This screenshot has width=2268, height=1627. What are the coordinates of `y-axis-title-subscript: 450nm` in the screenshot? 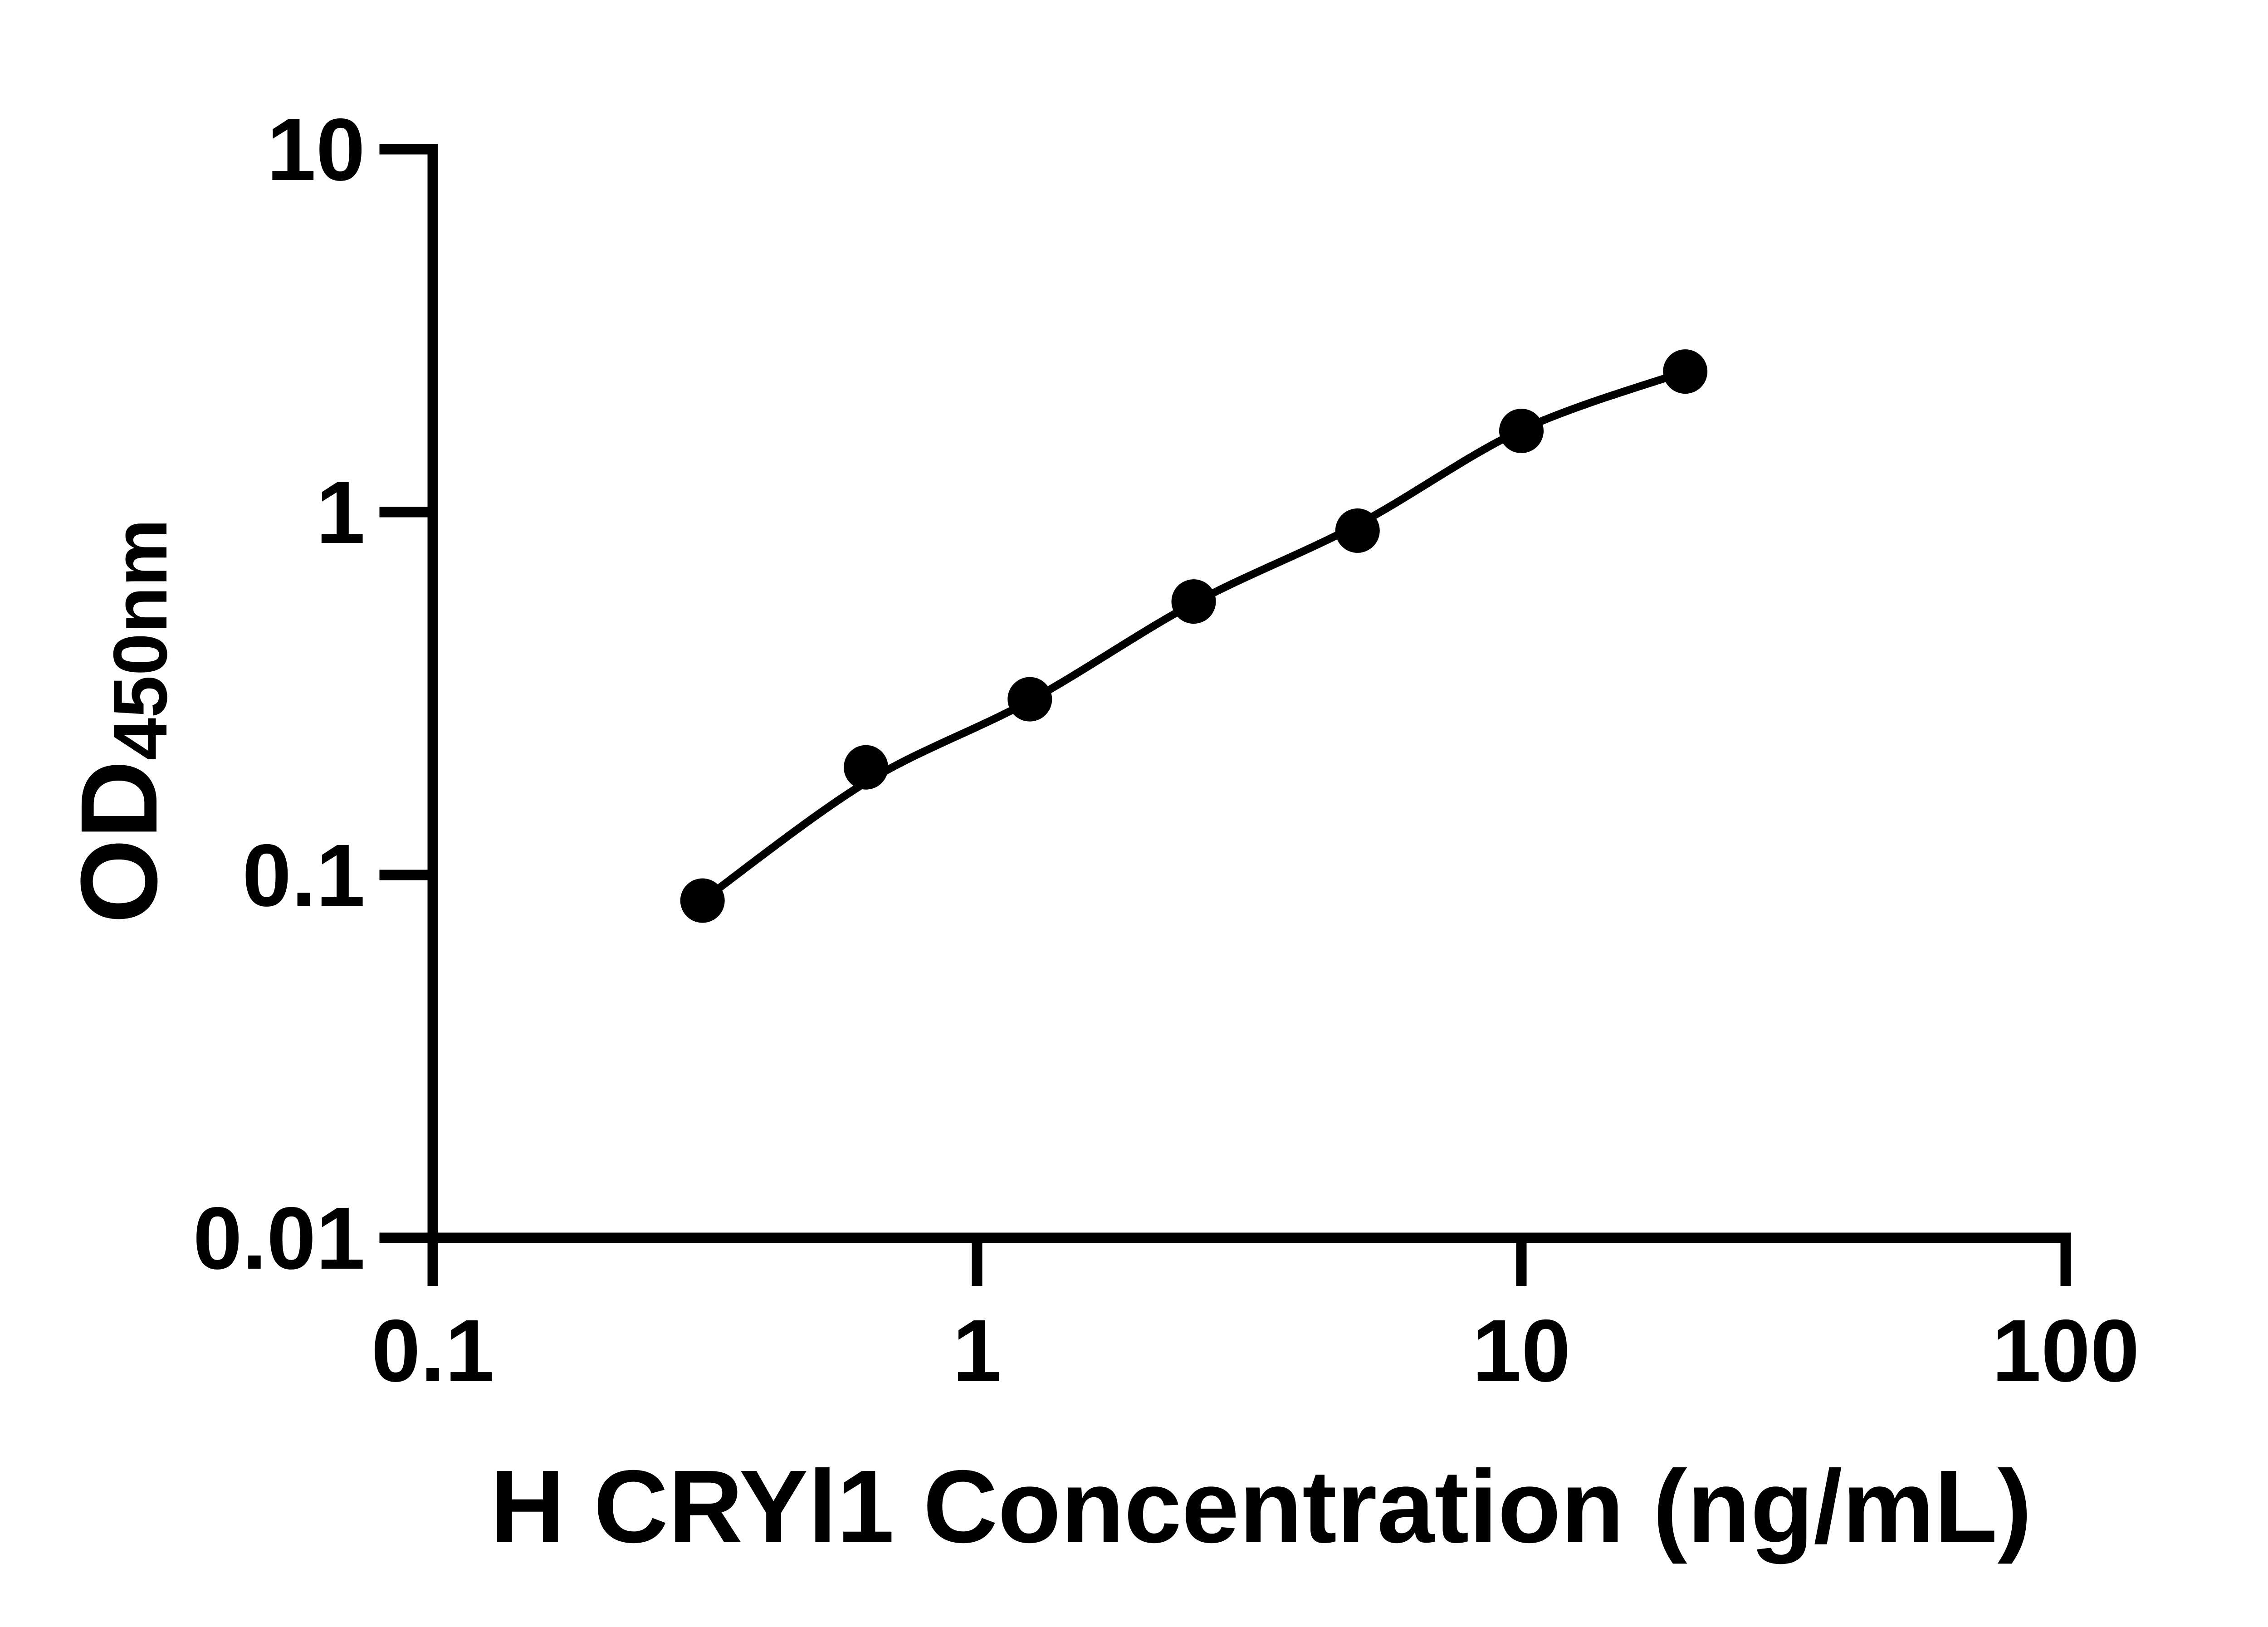 It's located at (140, 639).